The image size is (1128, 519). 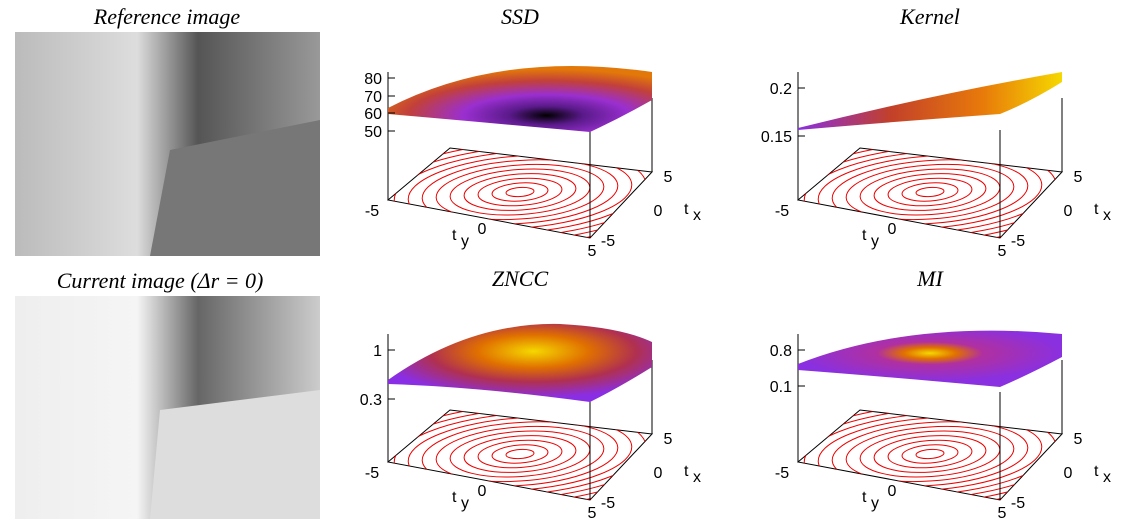 What do you see at coordinates (781, 351) in the screenshot?
I see `z-tick-label: 0.8` at bounding box center [781, 351].